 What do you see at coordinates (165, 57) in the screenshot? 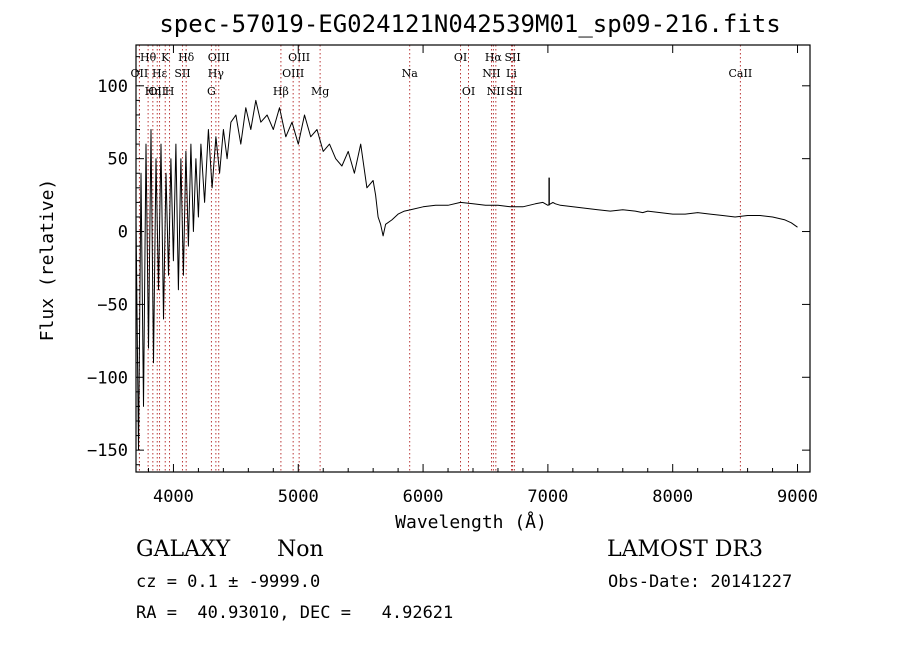
I see `marker-label-5: K` at bounding box center [165, 57].